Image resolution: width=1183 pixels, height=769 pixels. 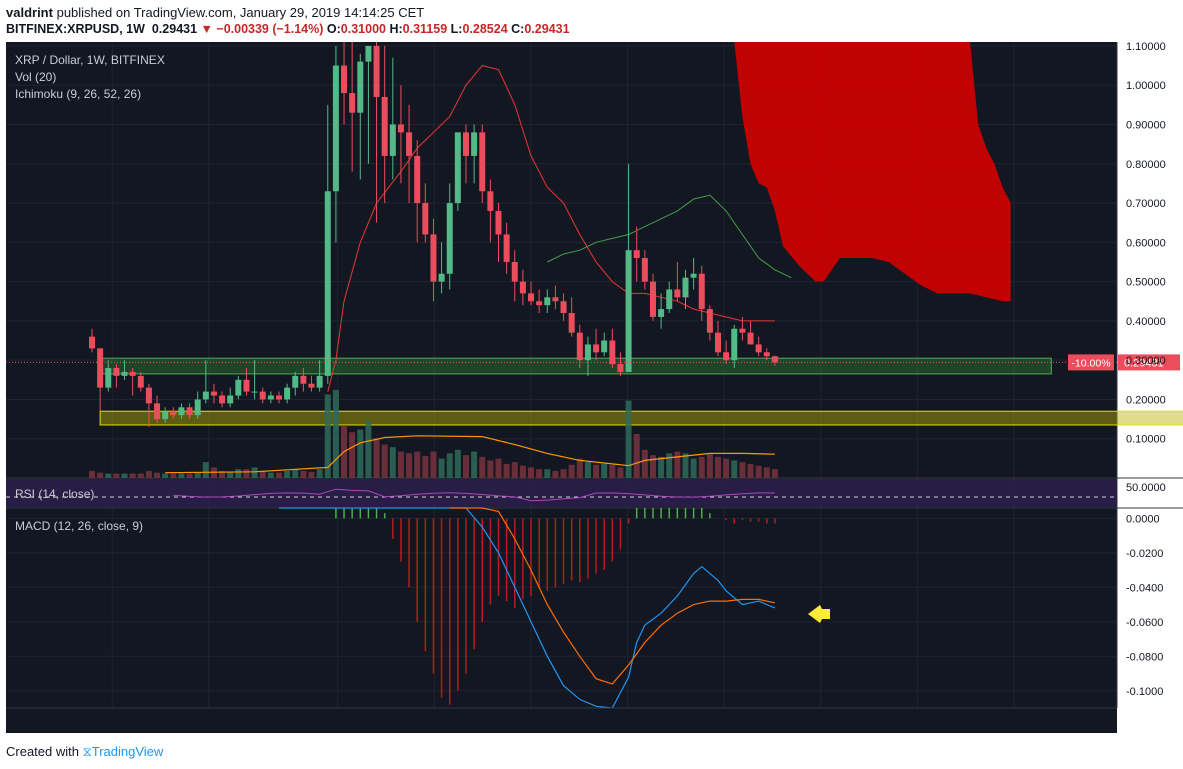 What do you see at coordinates (433, 434) in the screenshot?
I see `volume-bars` at bounding box center [433, 434].